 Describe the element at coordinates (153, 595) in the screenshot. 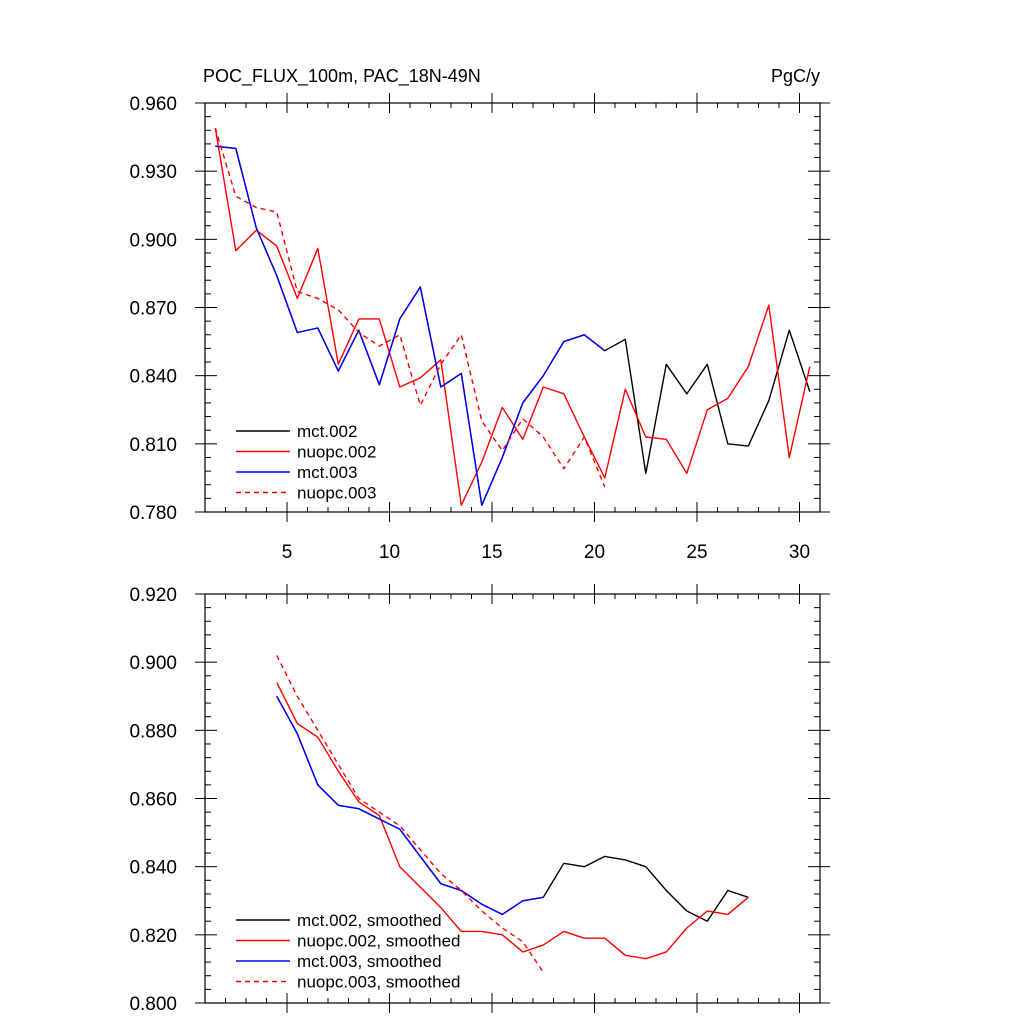

I see `y-tick-label: 0.920` at that location.